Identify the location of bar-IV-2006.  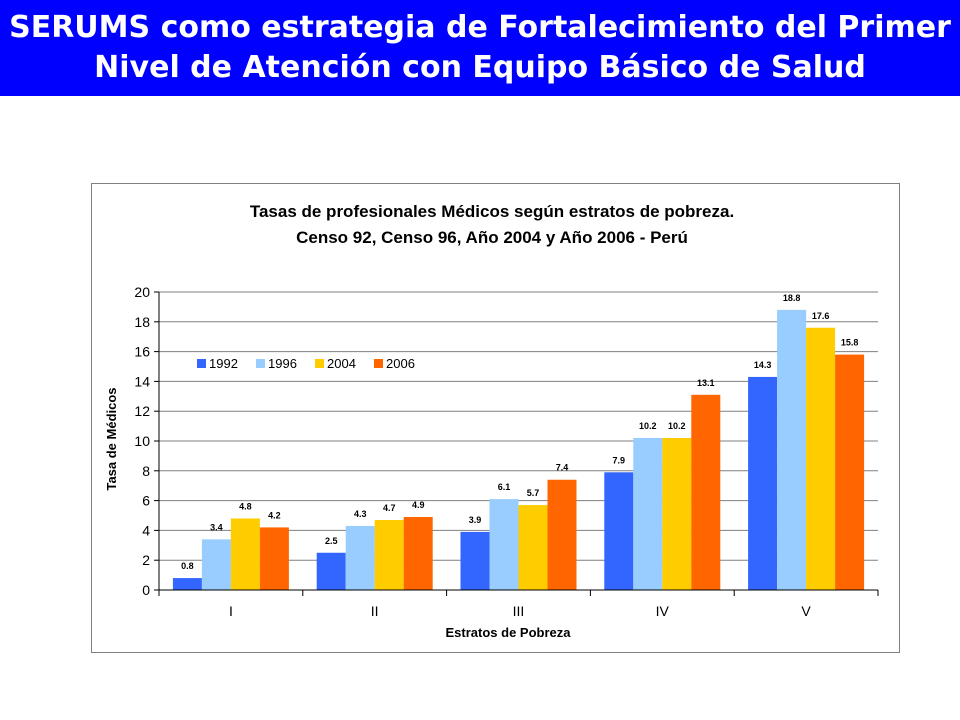
(706, 492).